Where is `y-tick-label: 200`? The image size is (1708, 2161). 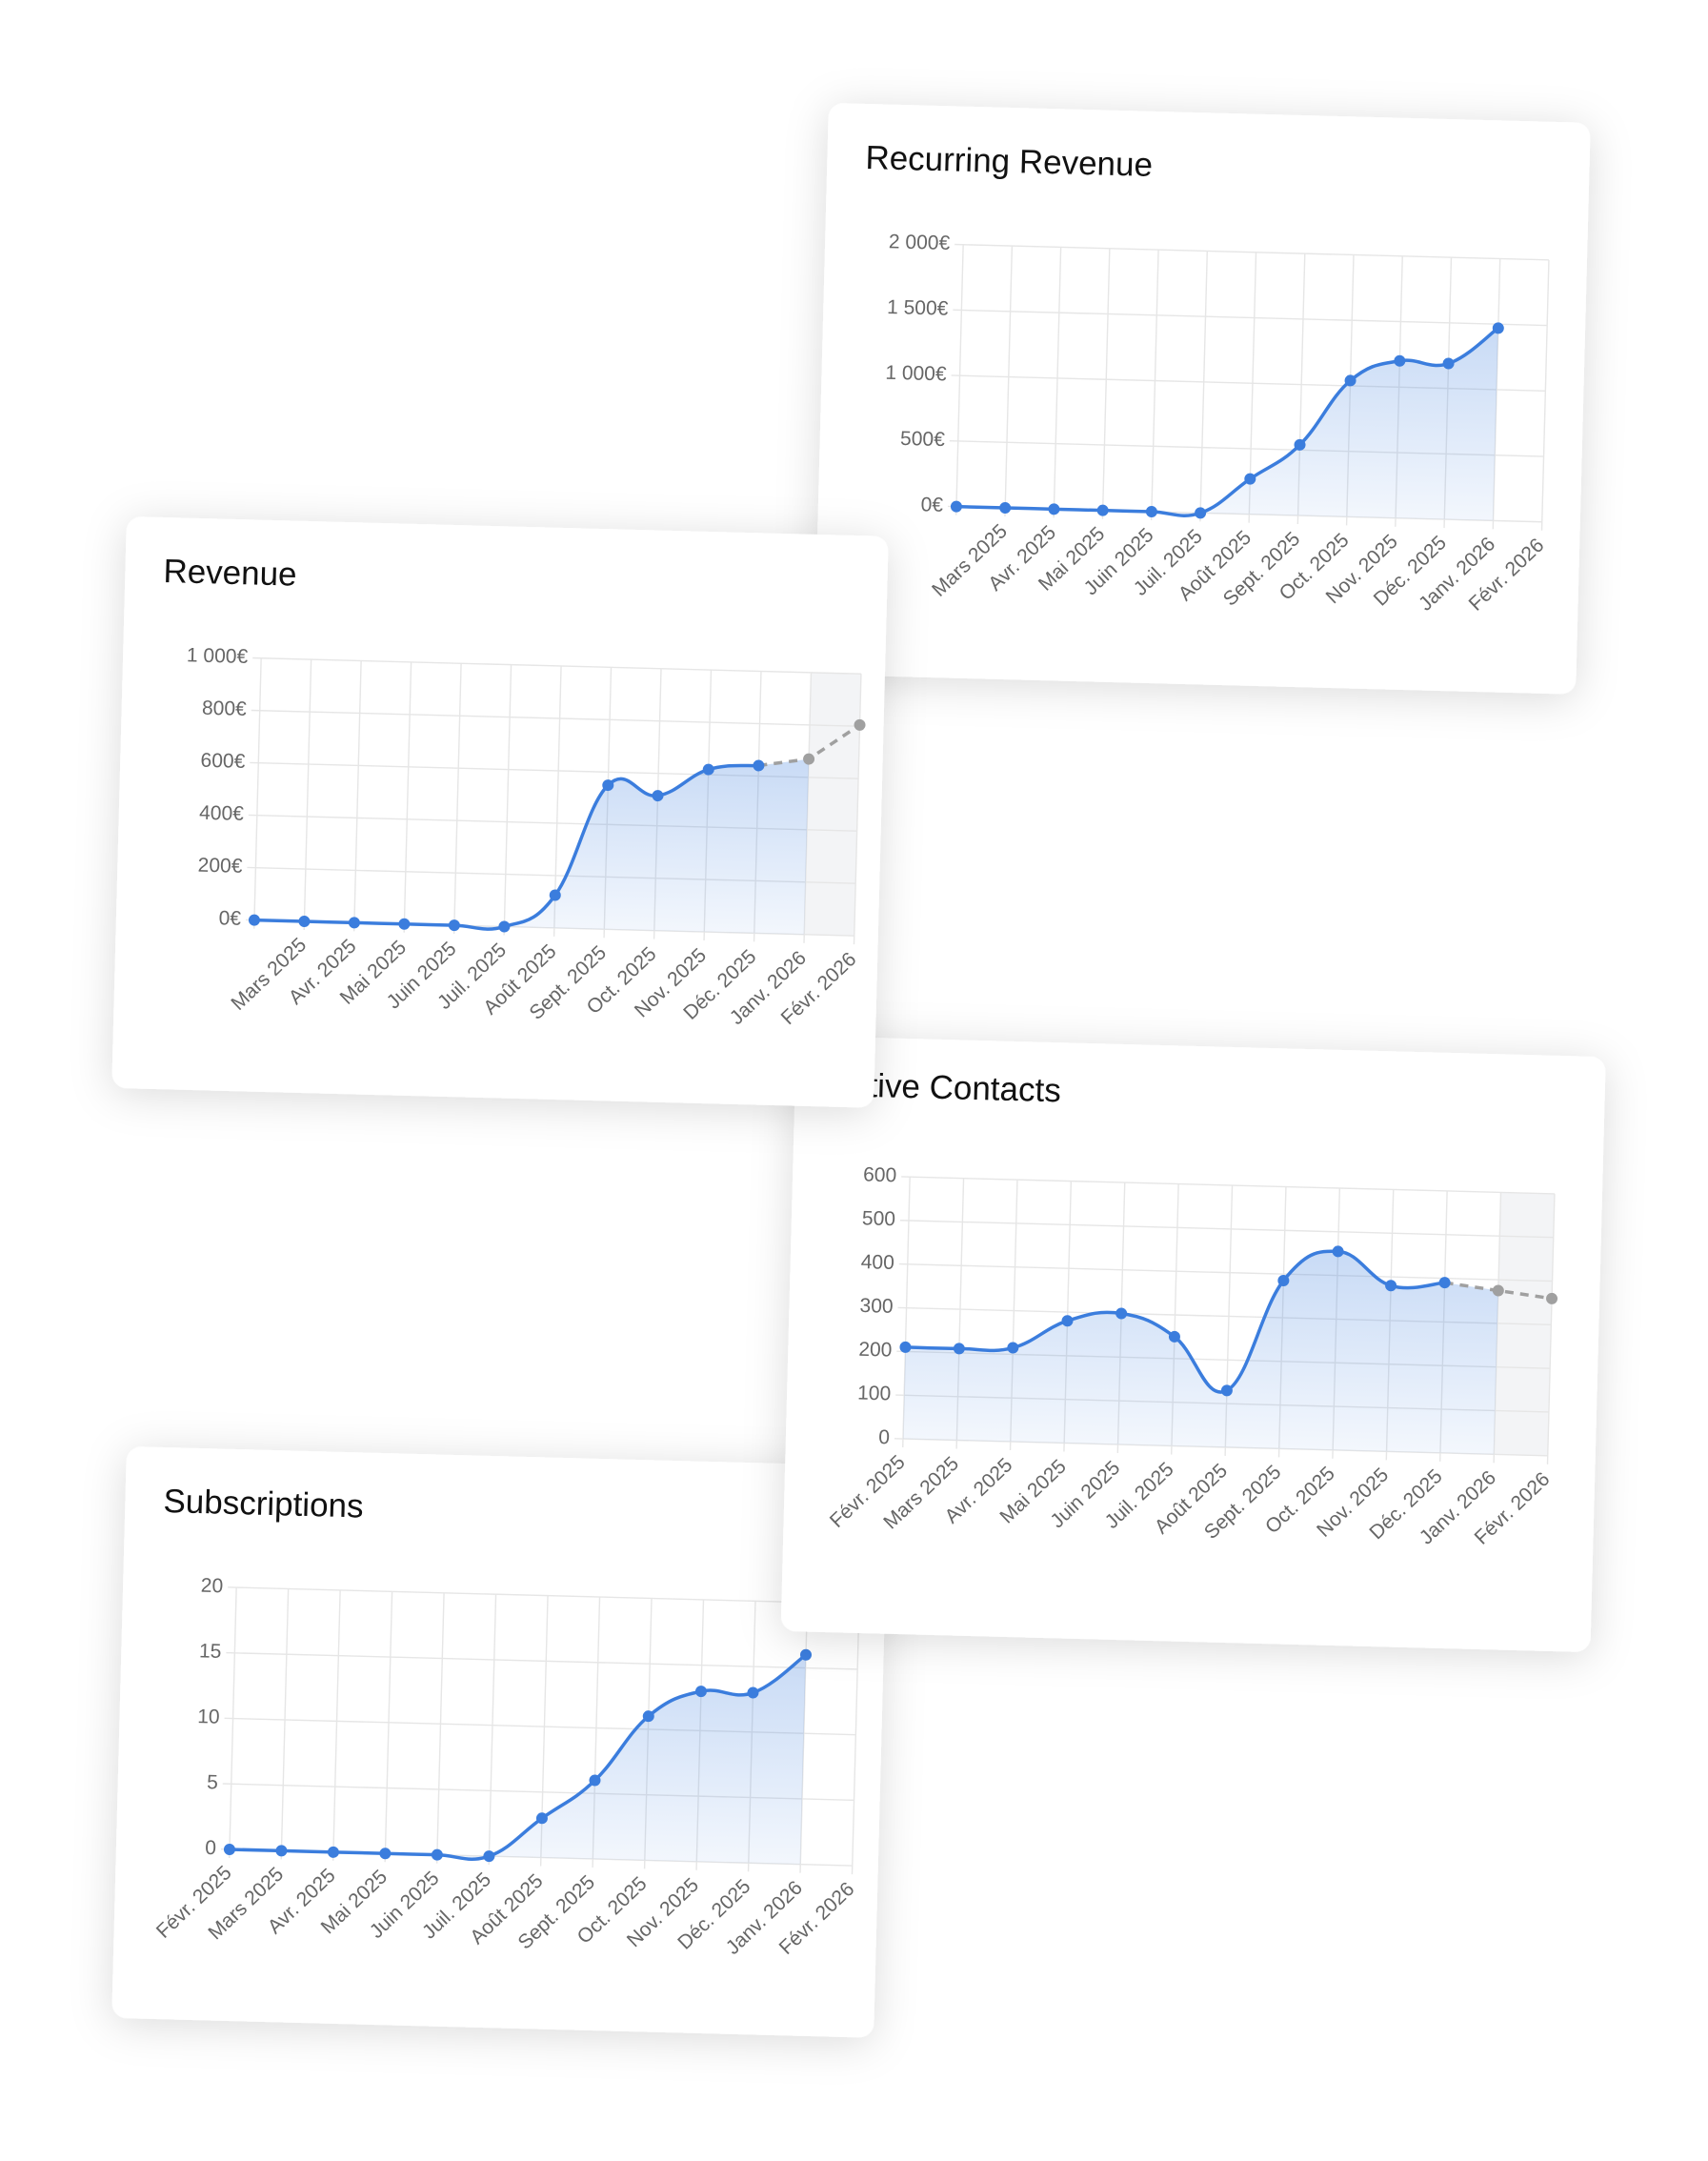
y-tick-label: 200 is located at coordinates (876, 1350).